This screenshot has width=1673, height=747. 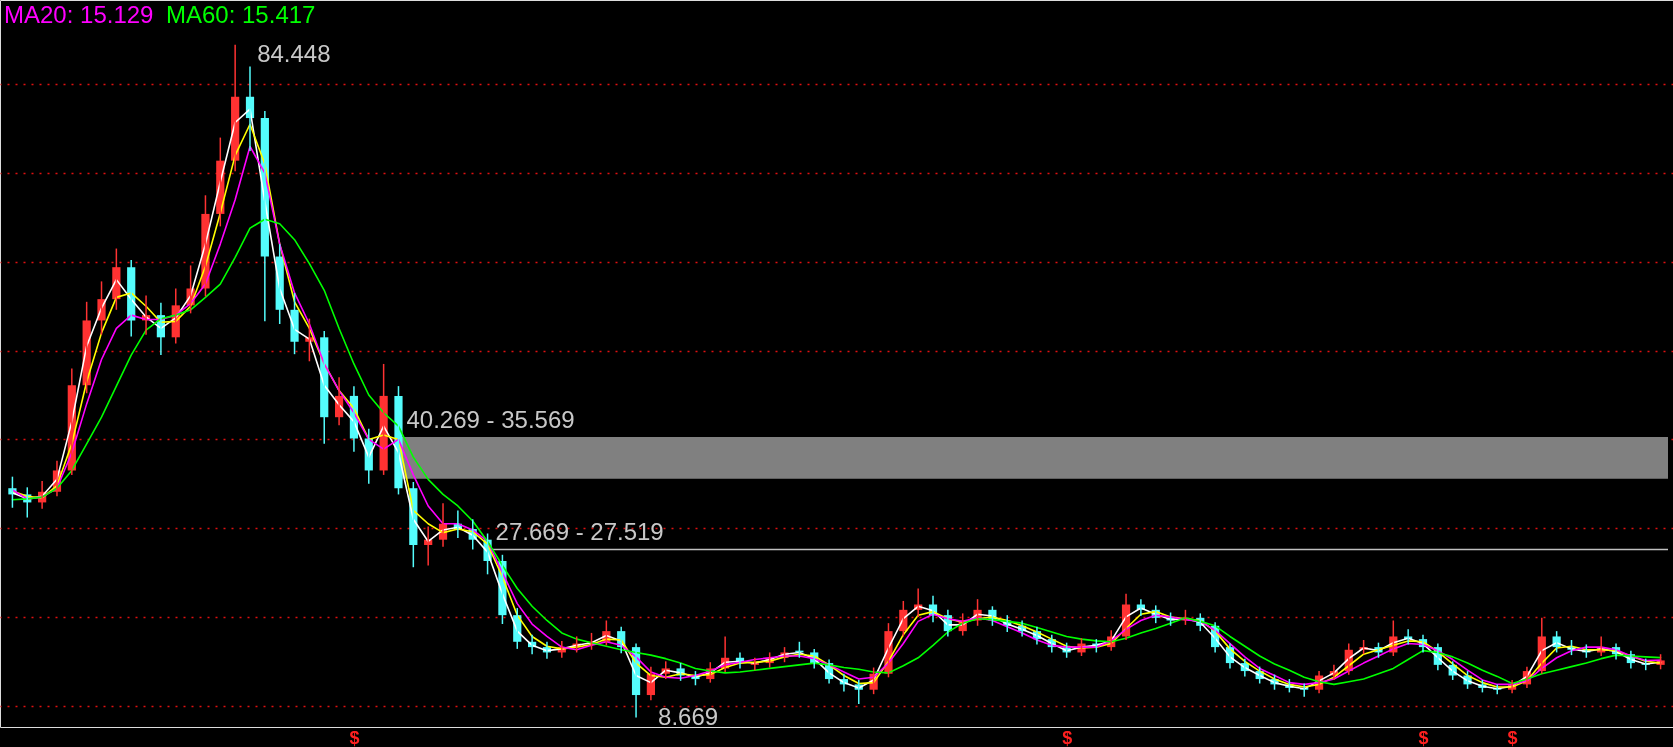 What do you see at coordinates (240, 14) in the screenshot?
I see `text: MA60: 15.417` at bounding box center [240, 14].